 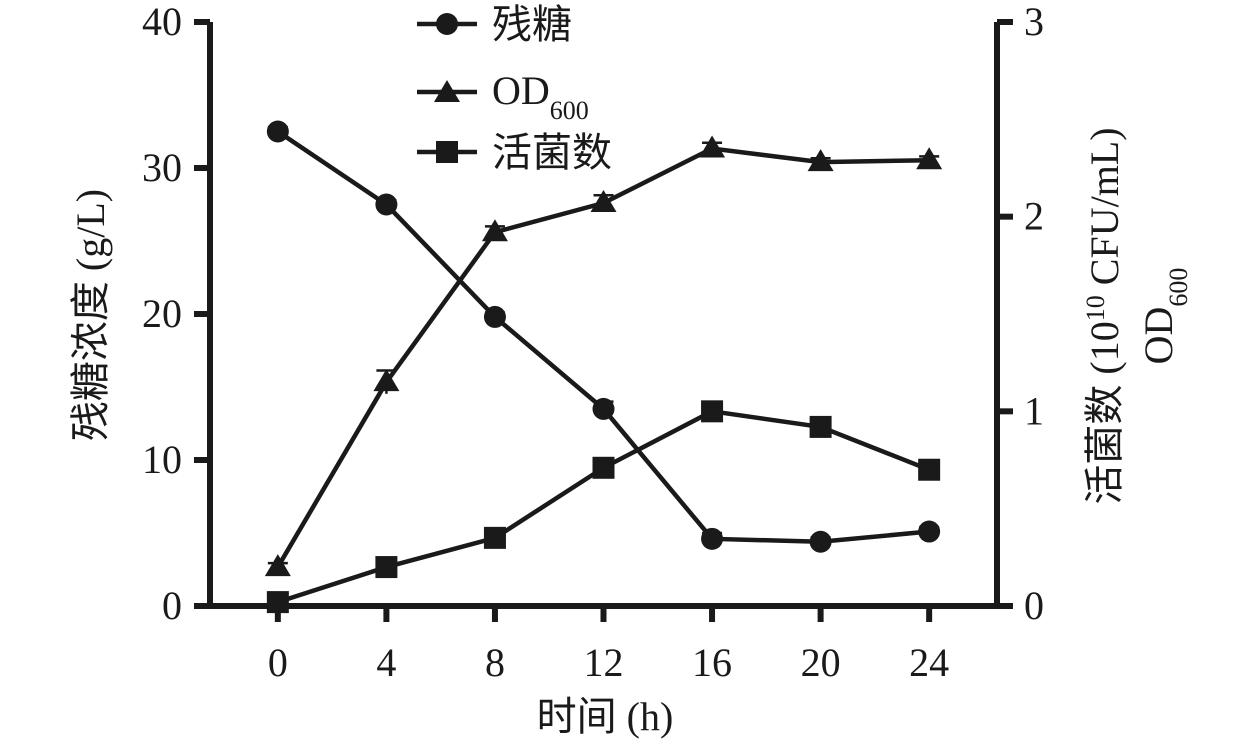 What do you see at coordinates (605, 716) in the screenshot?
I see `x-axis-title: 时间 (h)` at bounding box center [605, 716].